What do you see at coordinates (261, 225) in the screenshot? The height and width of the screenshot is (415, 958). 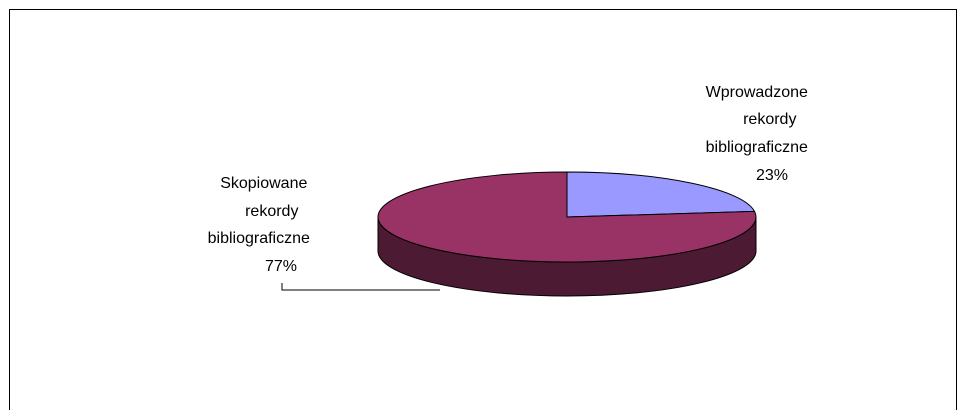 I see `slice-label-skopiowane: Skopiowane rekordy bibliograficzne 77%` at bounding box center [261, 225].